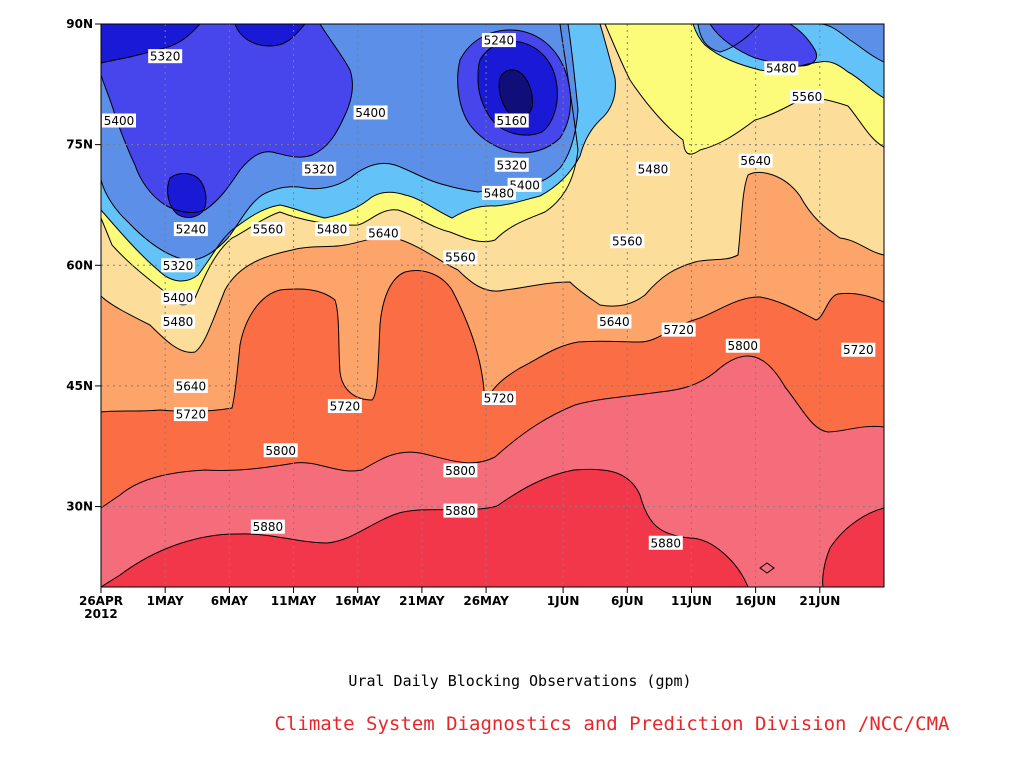  I want to click on x-tick-label: 26MAY, so click(486, 601).